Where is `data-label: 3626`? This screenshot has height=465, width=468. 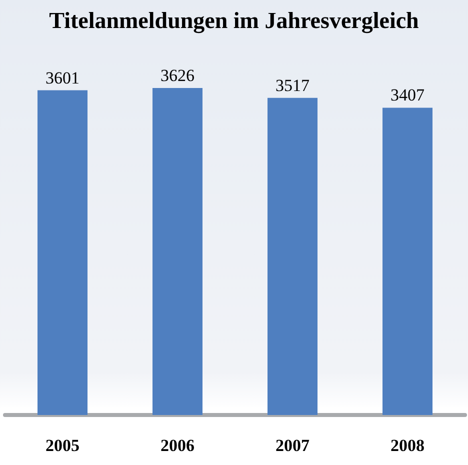 data-label: 3626 is located at coordinates (177, 75).